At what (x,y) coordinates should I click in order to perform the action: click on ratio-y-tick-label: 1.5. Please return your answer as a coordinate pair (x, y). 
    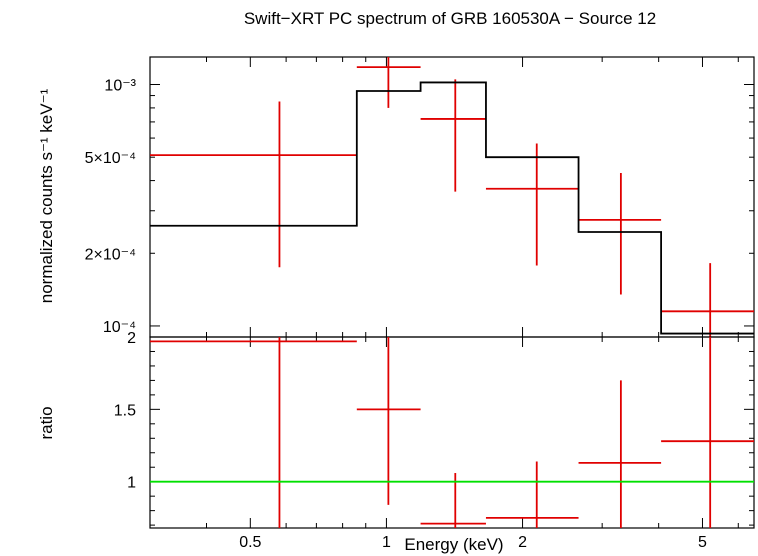
    Looking at the image, I should click on (125, 410).